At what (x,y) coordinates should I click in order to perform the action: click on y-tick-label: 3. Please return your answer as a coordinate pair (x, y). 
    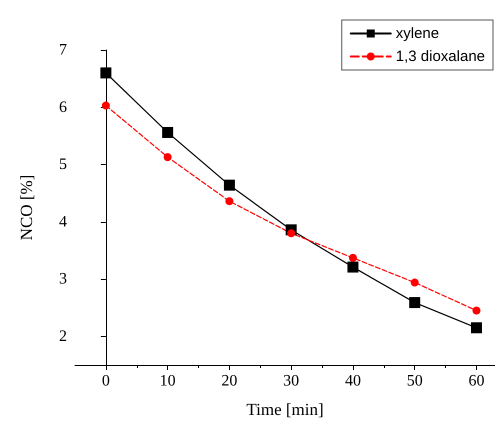
    Looking at the image, I should click on (63, 279).